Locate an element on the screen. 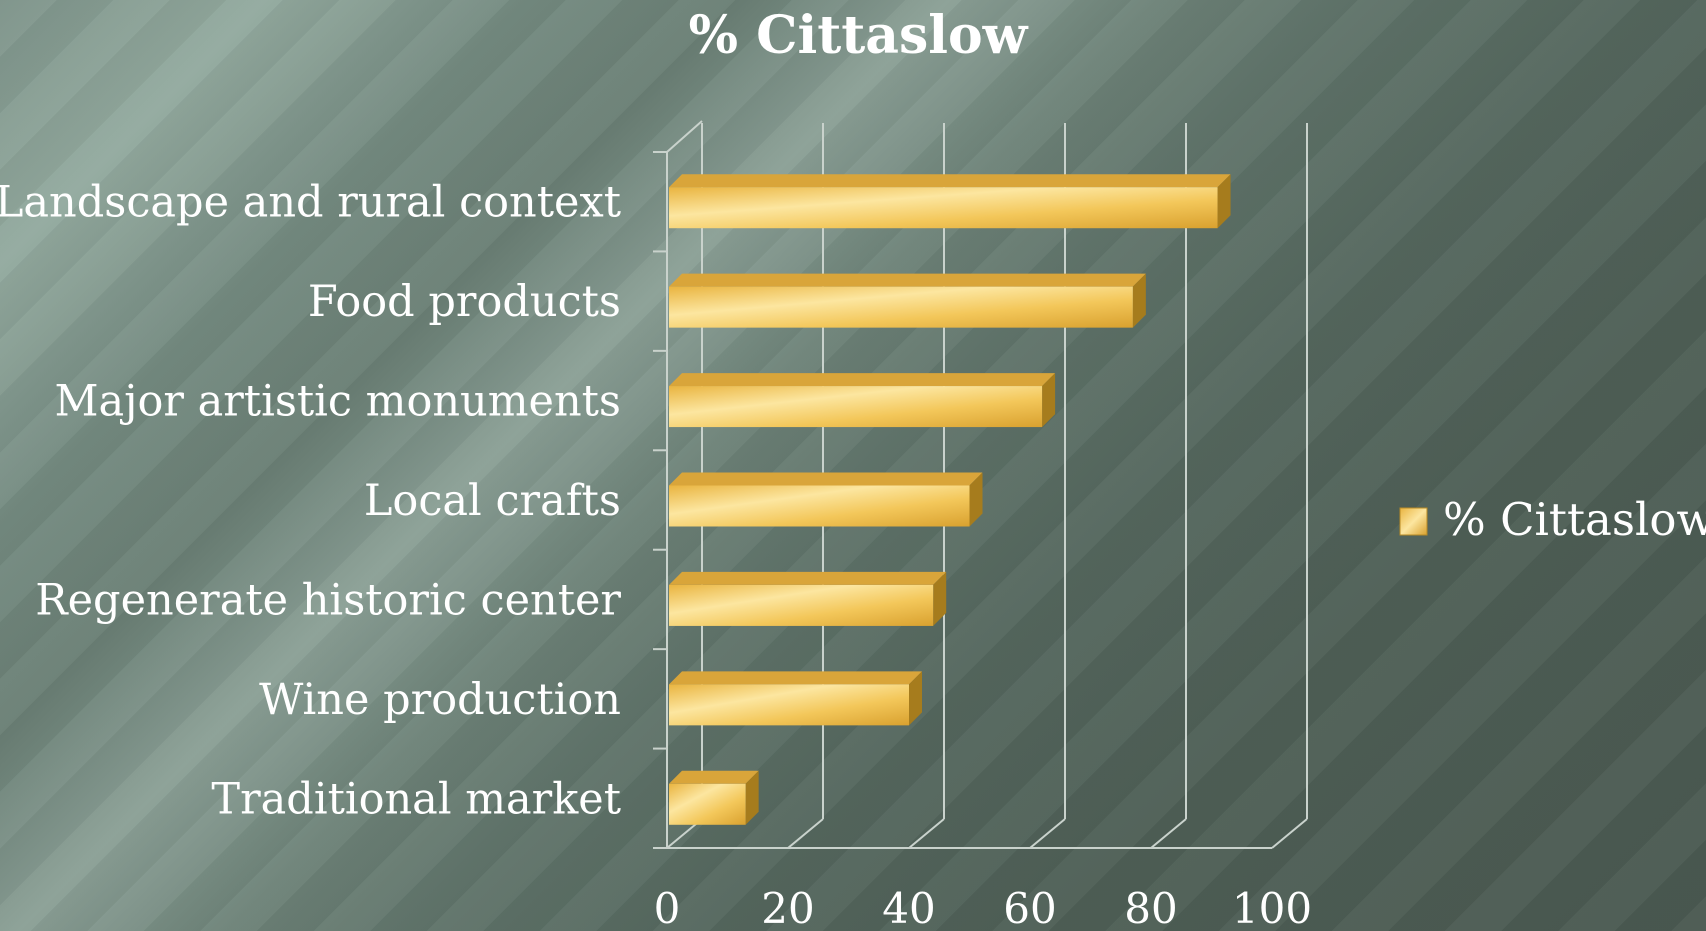  x-tick-label: 40 is located at coordinates (908, 907).